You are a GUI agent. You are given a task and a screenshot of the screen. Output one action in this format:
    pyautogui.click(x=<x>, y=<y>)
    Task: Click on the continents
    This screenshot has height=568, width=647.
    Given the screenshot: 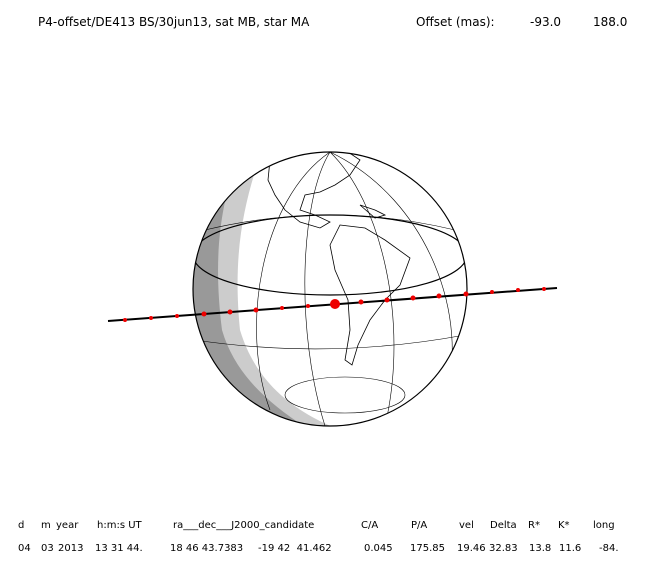 What is the action you would take?
    pyautogui.click(x=339, y=259)
    